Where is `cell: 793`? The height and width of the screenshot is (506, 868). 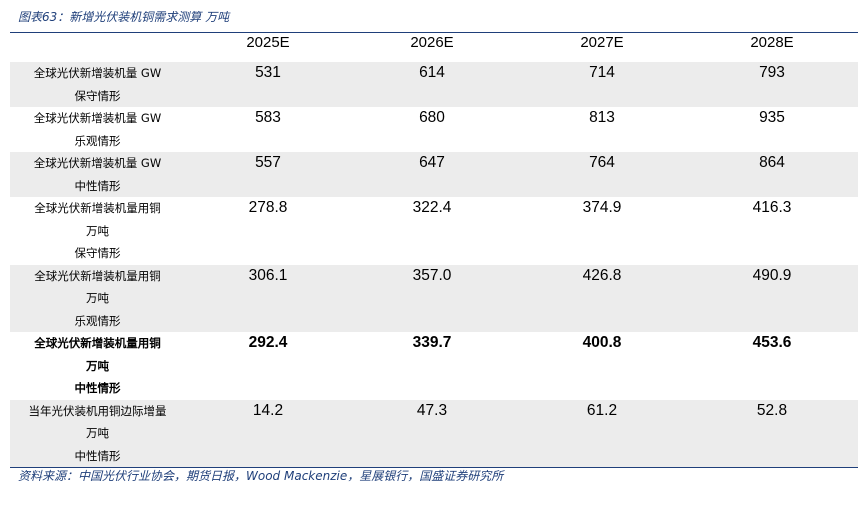 cell: 793 is located at coordinates (772, 72).